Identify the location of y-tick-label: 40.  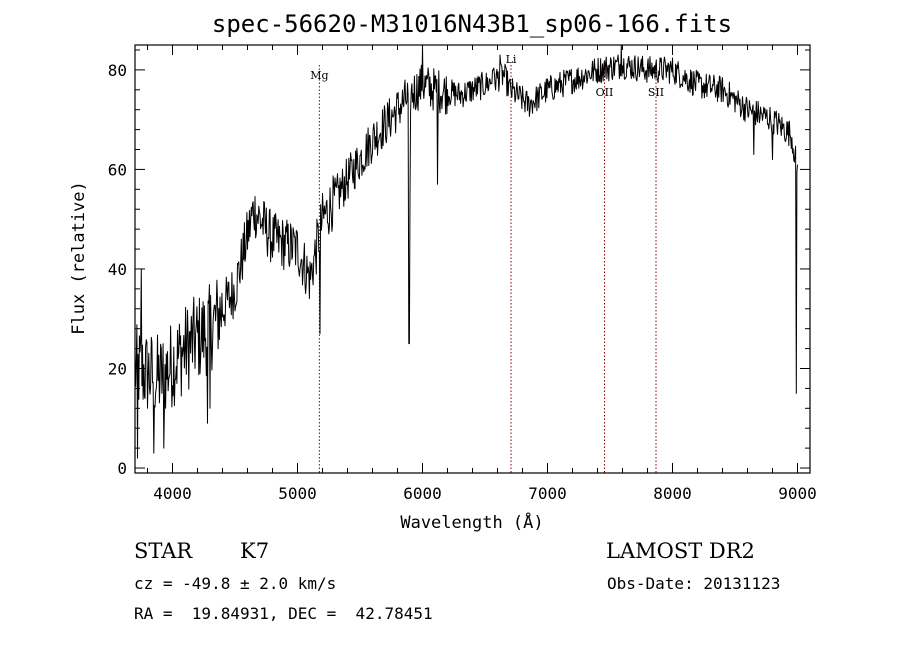
(117, 269).